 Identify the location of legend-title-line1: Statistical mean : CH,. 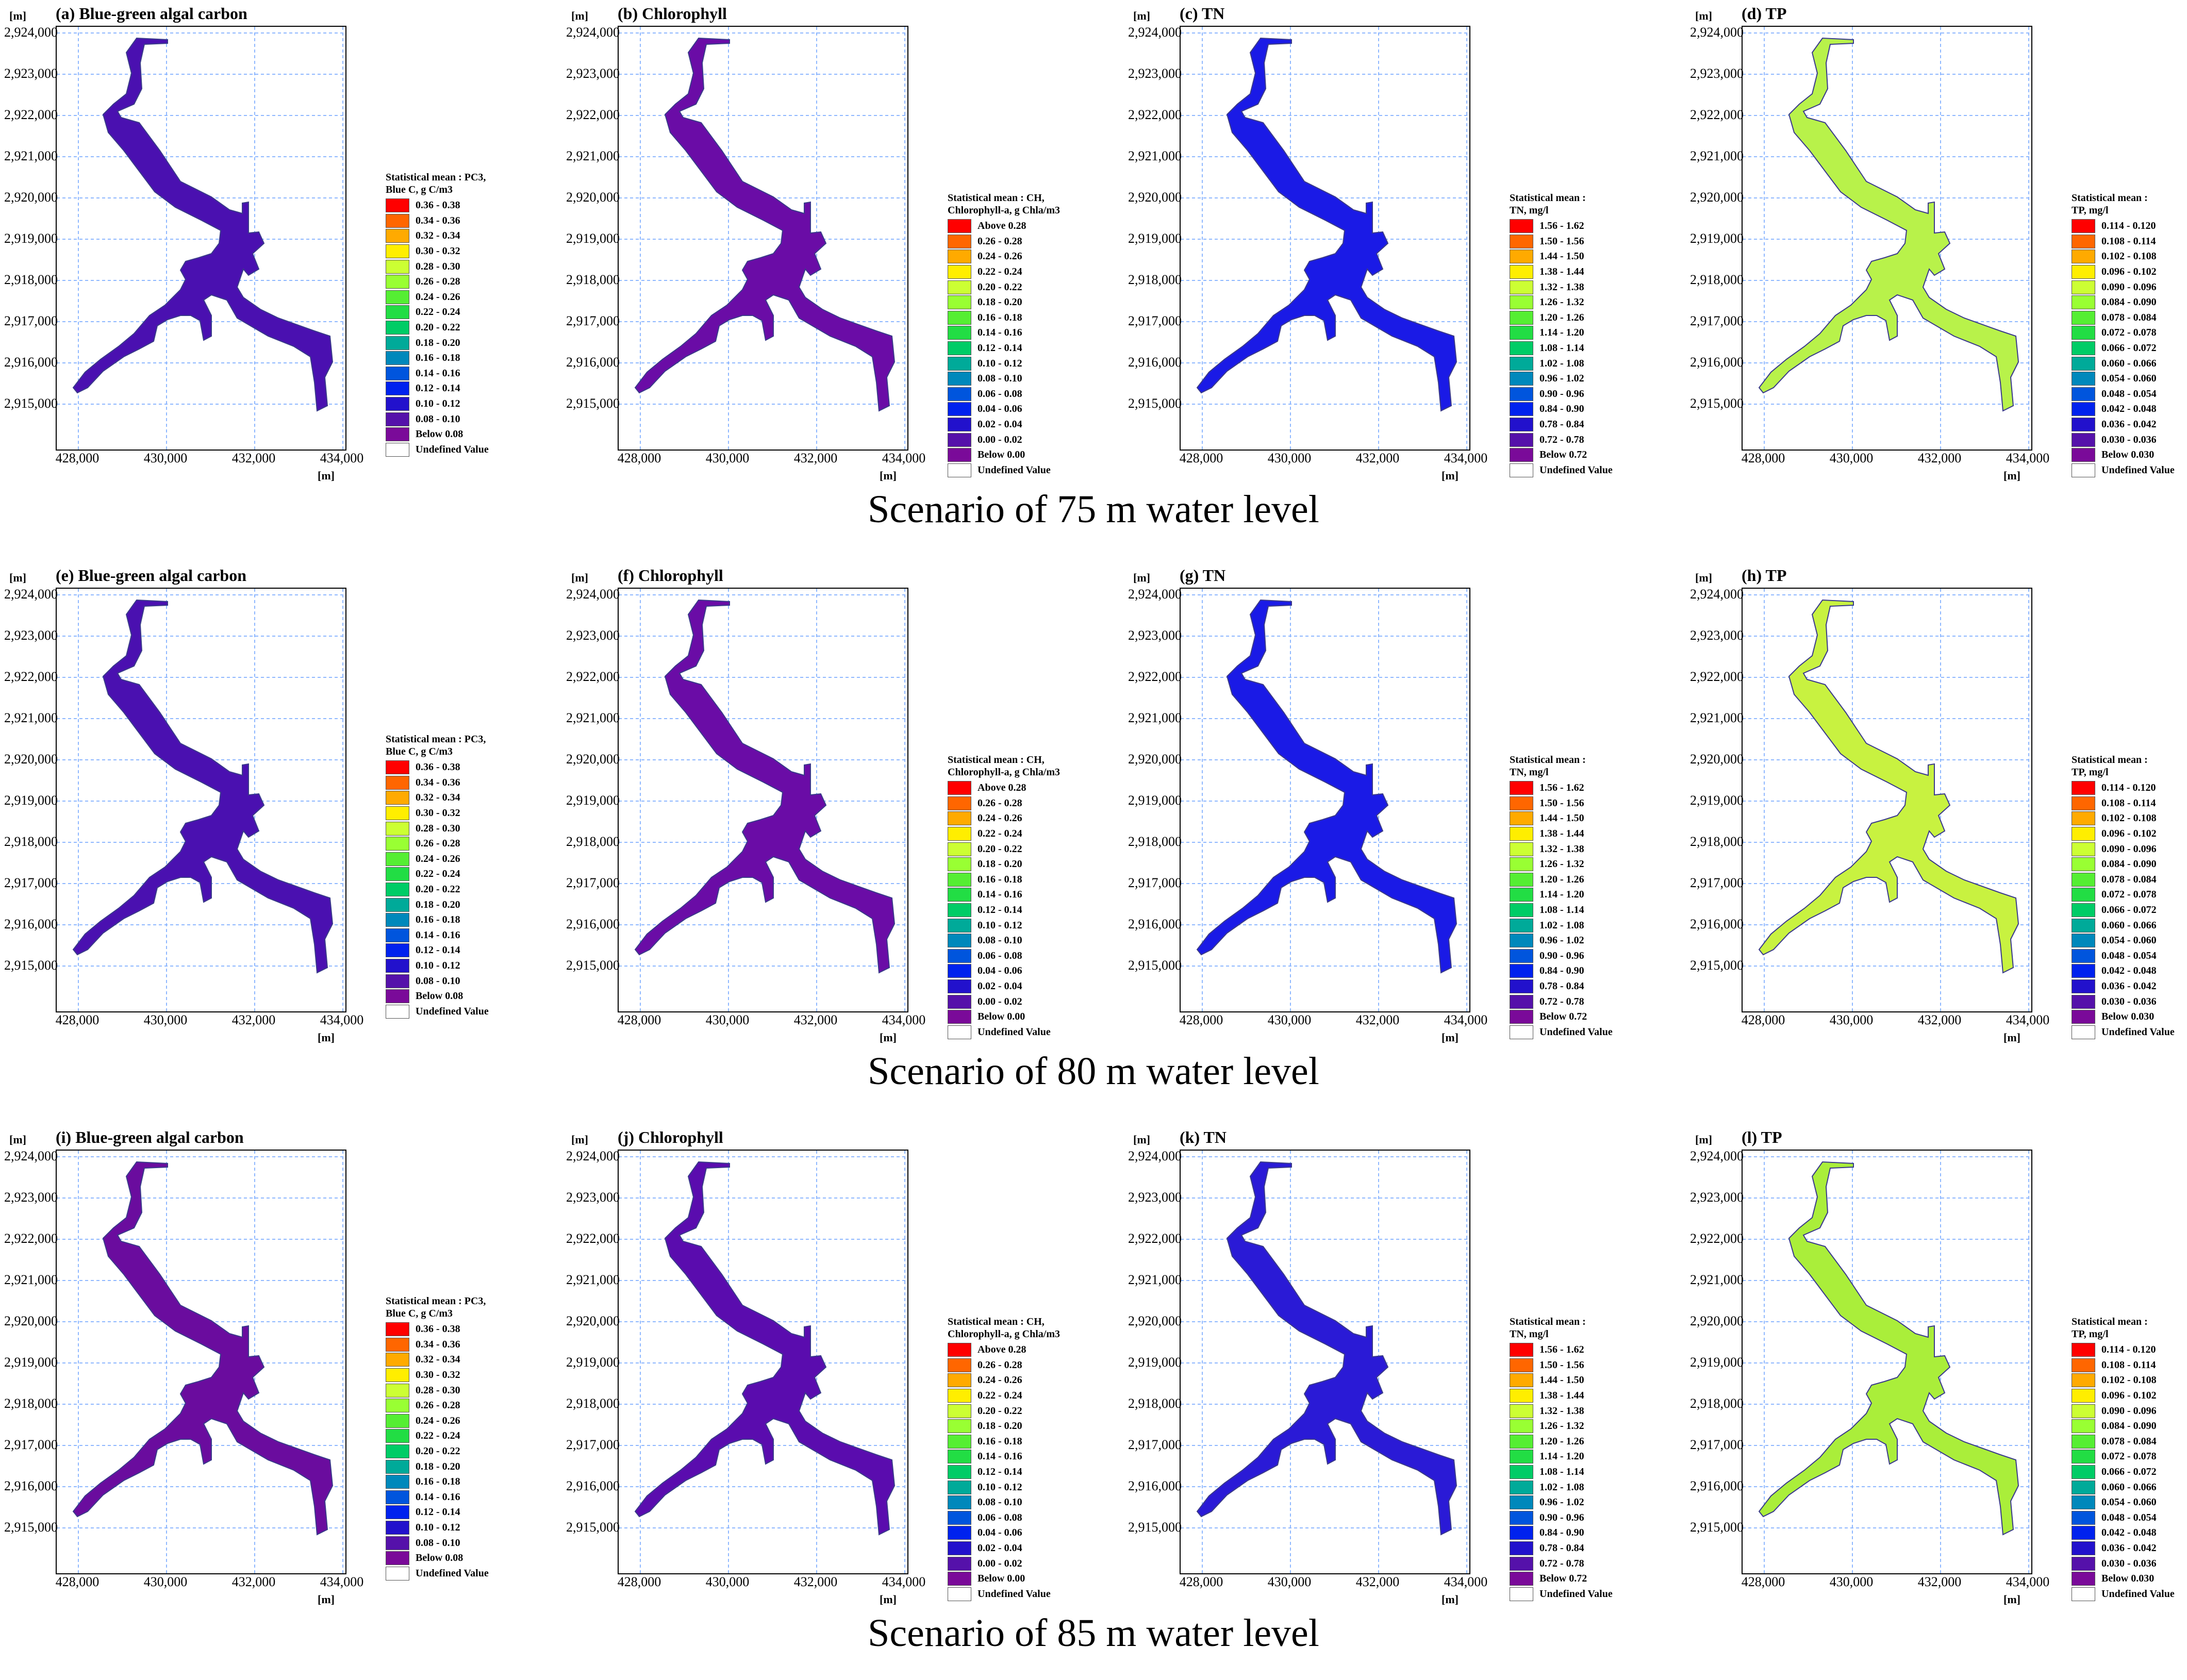
(996, 198).